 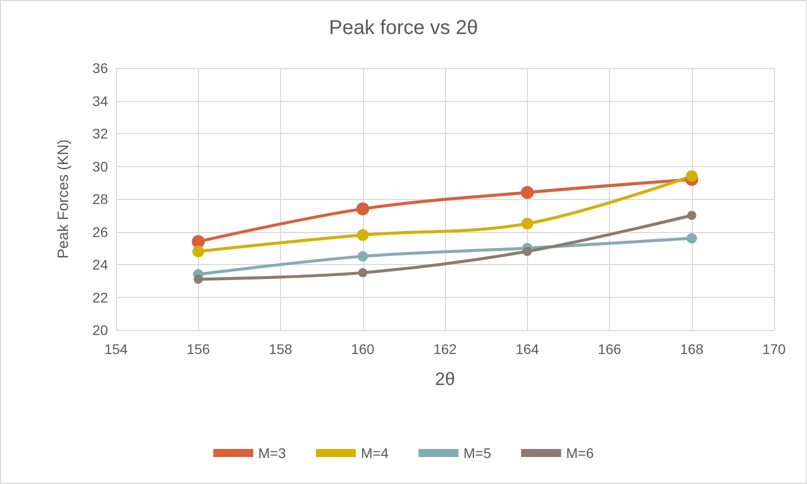 I want to click on x-tick-label: 162, so click(x=445, y=349).